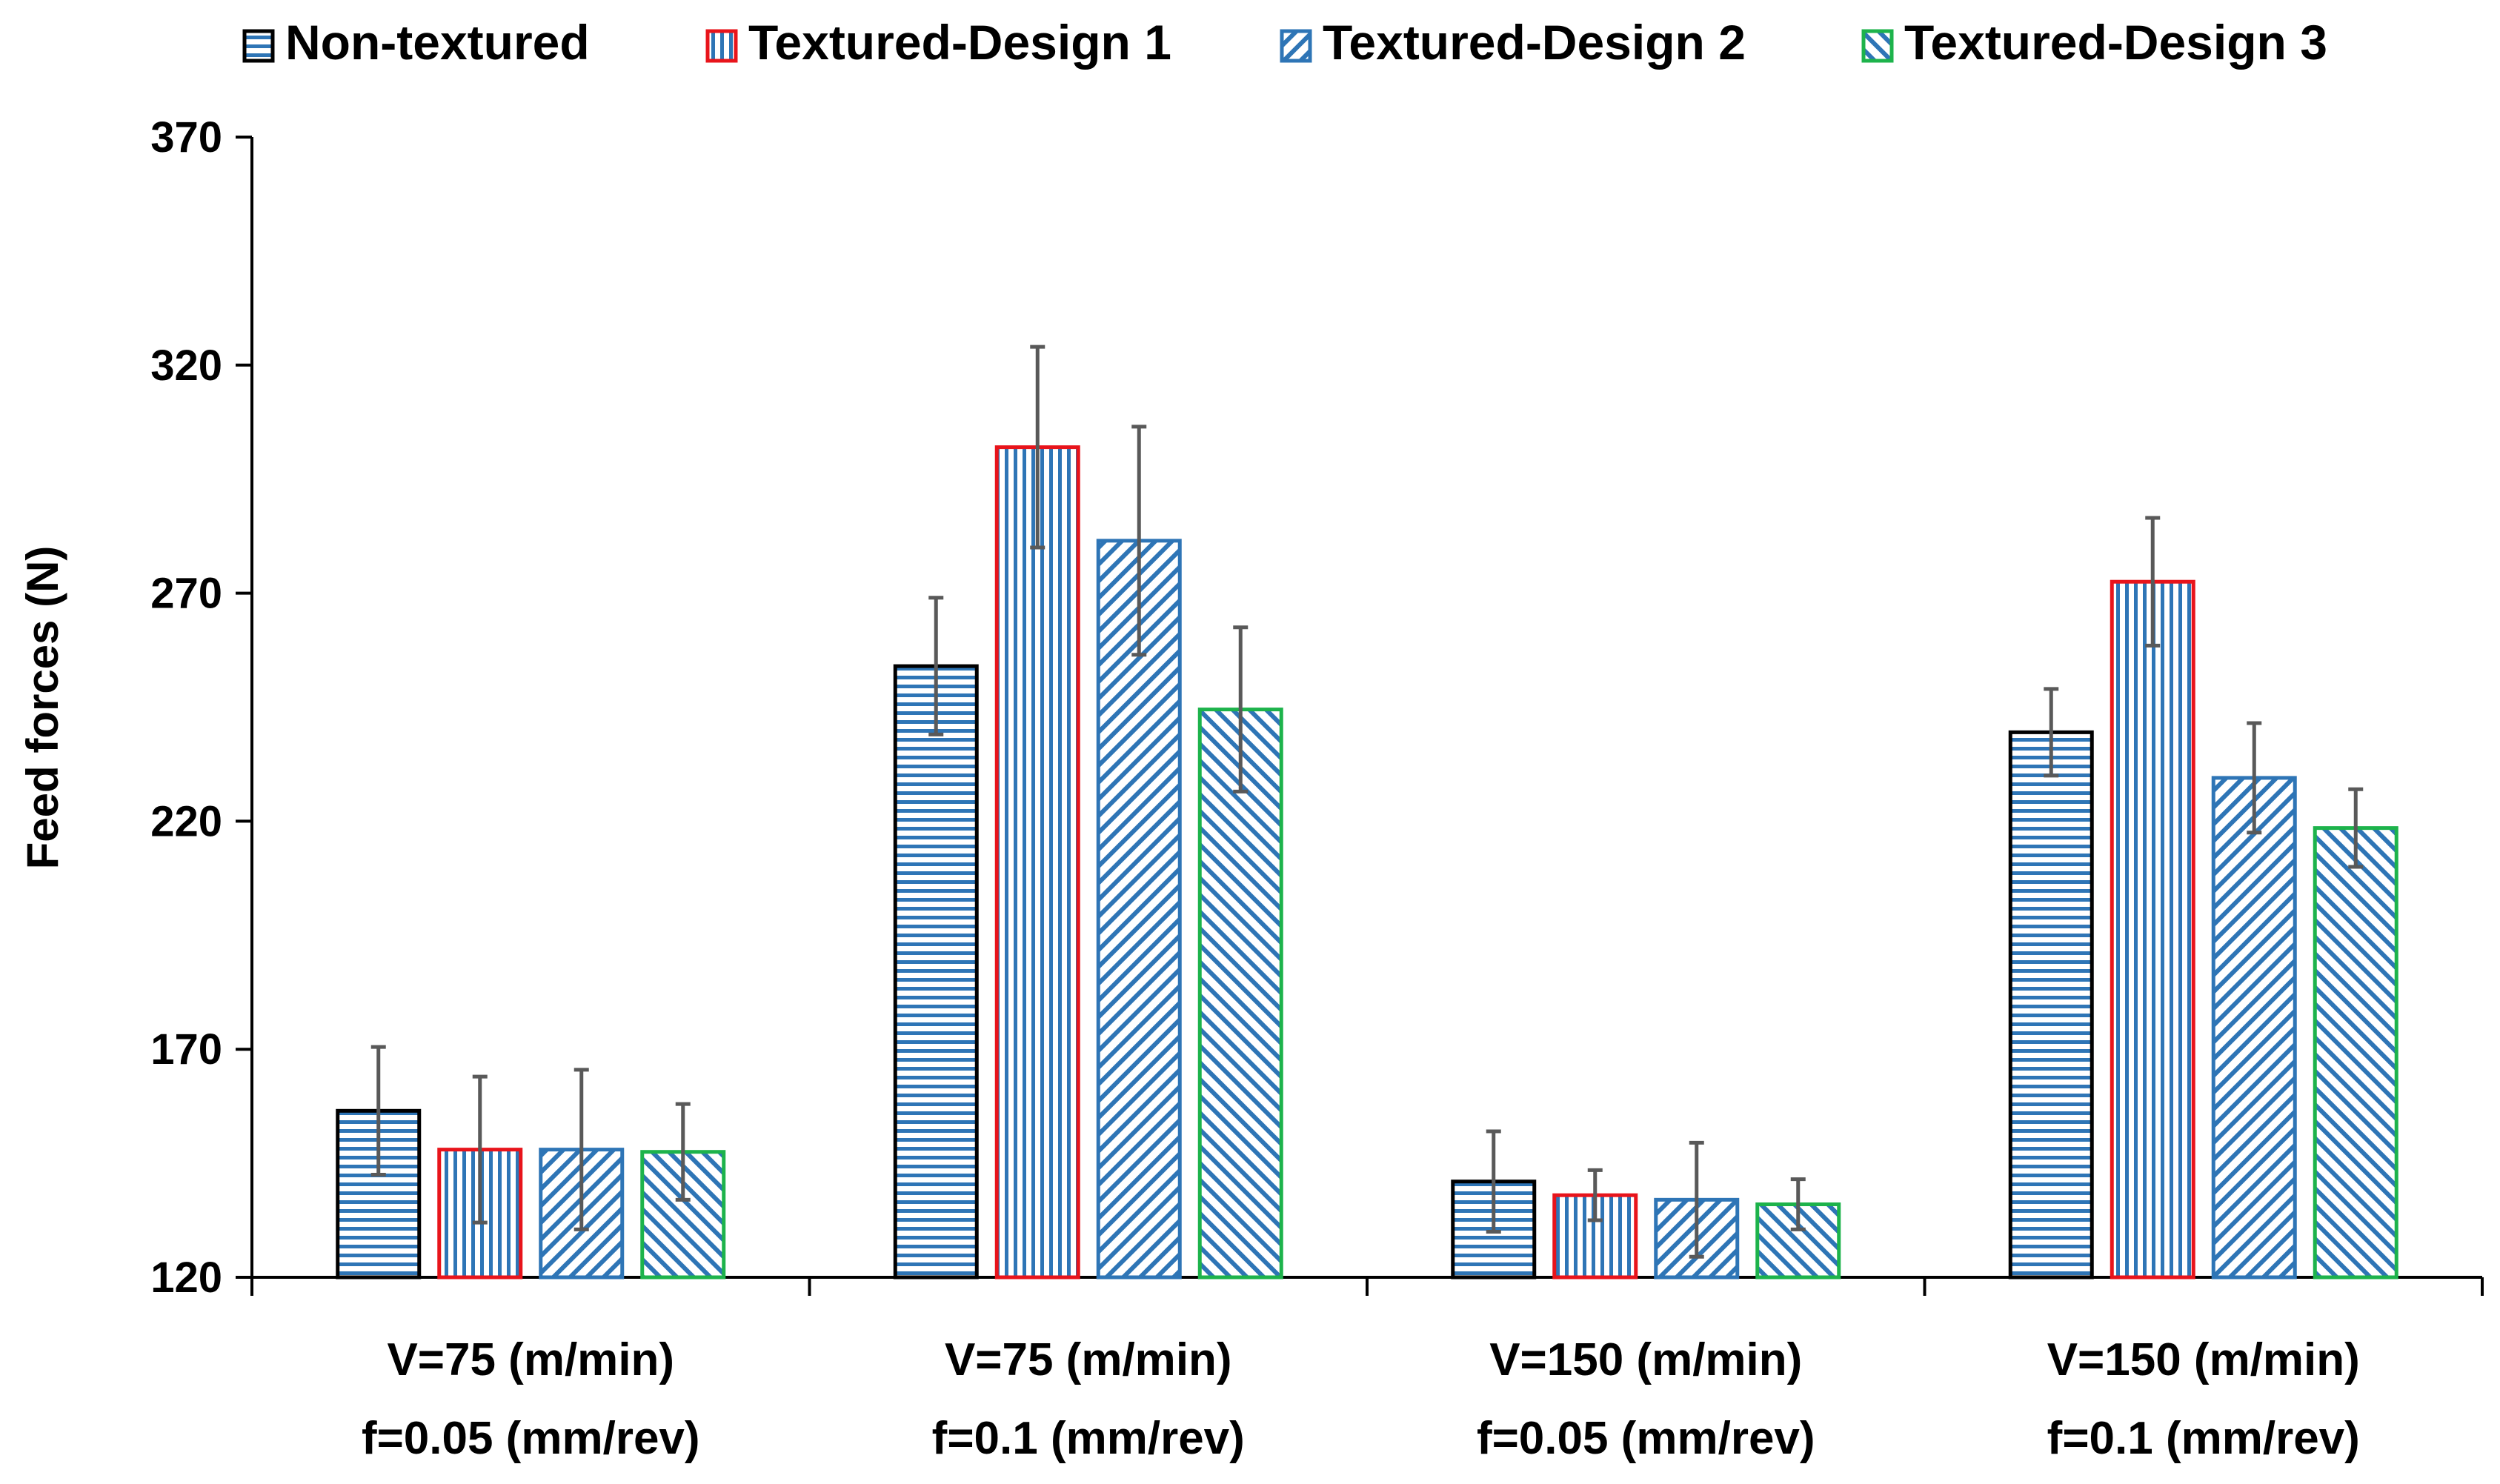  I want to click on x-category-label-3-line-1: V=150 (m/min), so click(1645, 1359).